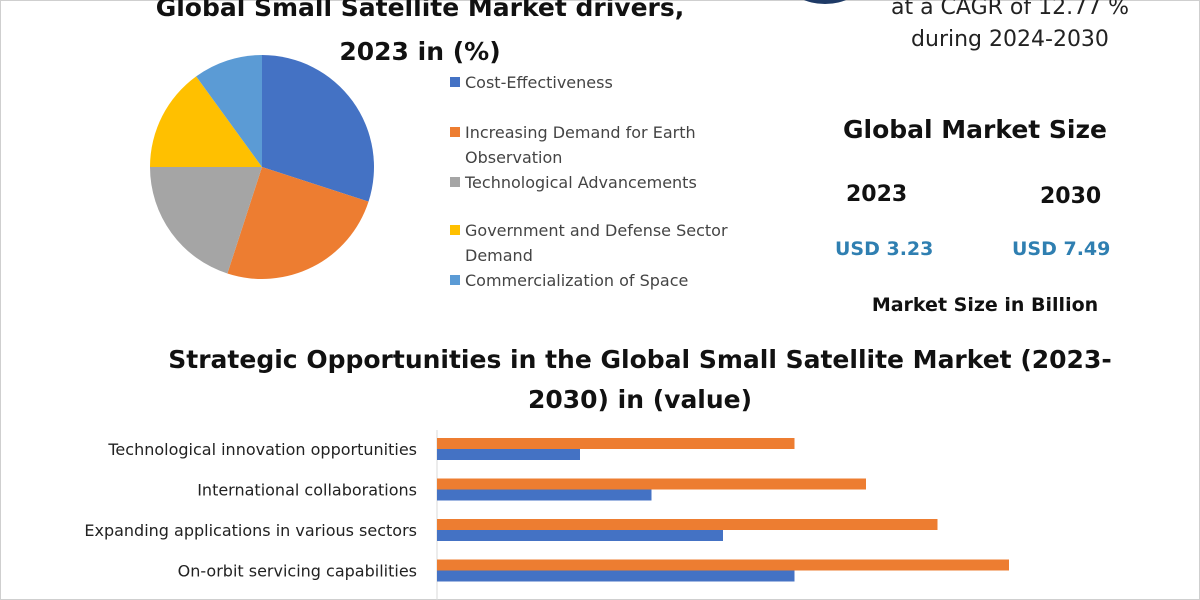 The width and height of the screenshot is (1200, 600). What do you see at coordinates (539, 82) in the screenshot?
I see `legend-label-0: Cost-Effectiveness` at bounding box center [539, 82].